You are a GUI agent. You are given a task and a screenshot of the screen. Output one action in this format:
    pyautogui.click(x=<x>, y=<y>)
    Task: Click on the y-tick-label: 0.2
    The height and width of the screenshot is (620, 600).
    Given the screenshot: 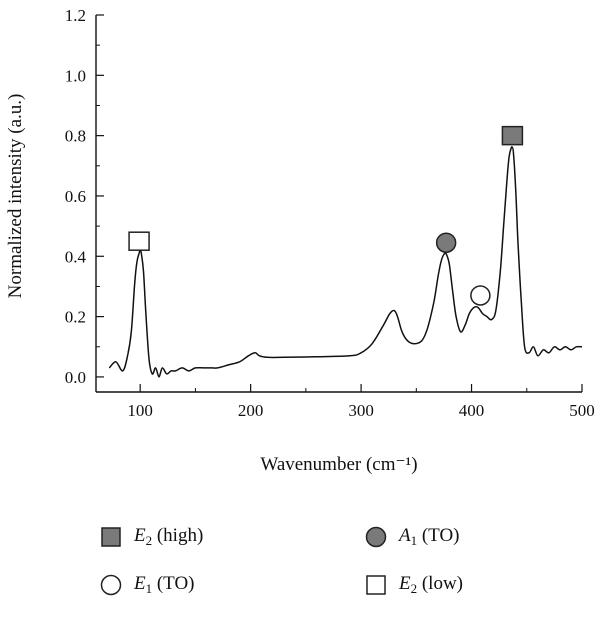 What is the action you would take?
    pyautogui.click(x=75, y=317)
    